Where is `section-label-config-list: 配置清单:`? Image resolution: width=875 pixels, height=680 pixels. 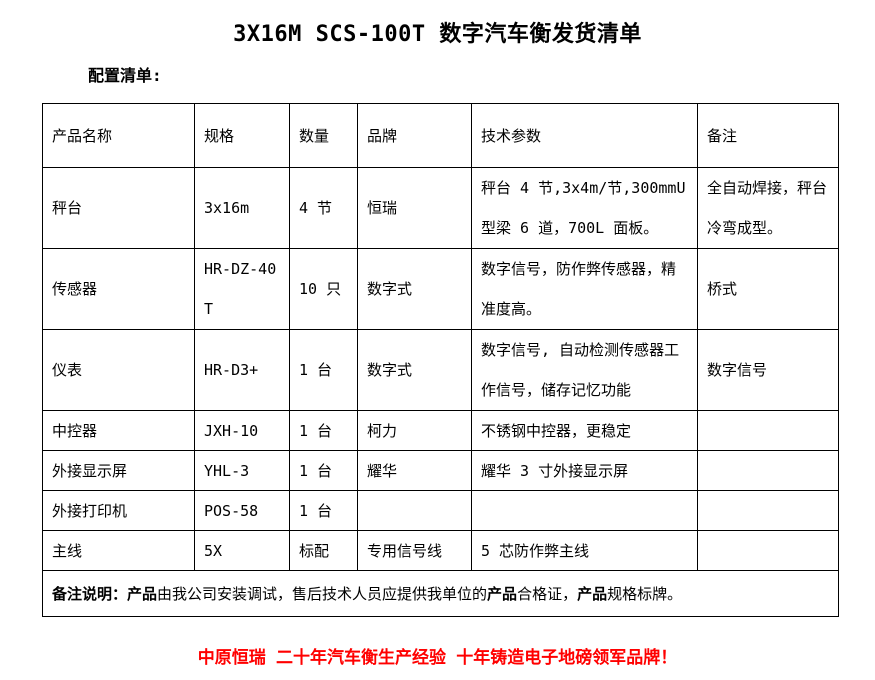 section-label-config-list: 配置清单: is located at coordinates (125, 75).